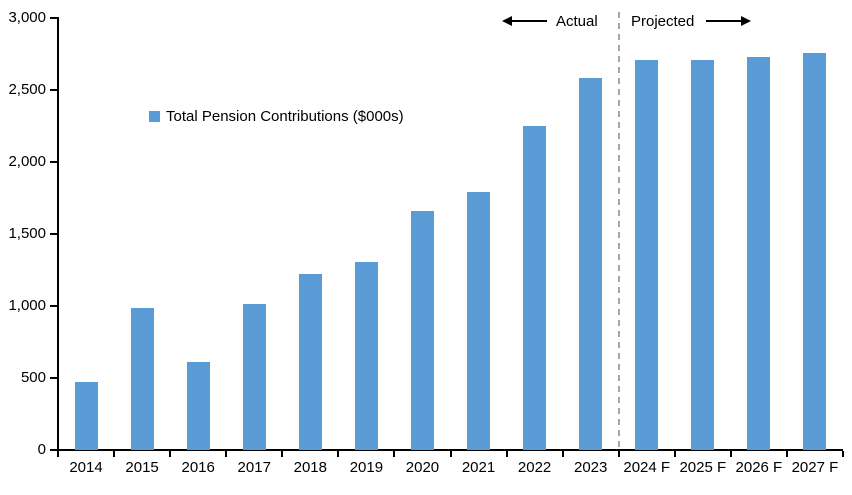 This screenshot has height=495, width=852. What do you see at coordinates (524, 21) in the screenshot?
I see `actual-left-arrow-icon` at bounding box center [524, 21].